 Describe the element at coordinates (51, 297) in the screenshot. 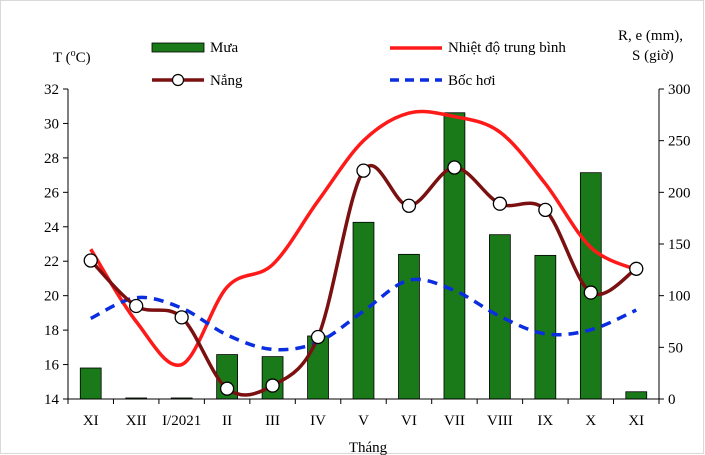

I see `left-tick-label-3: 20` at that location.